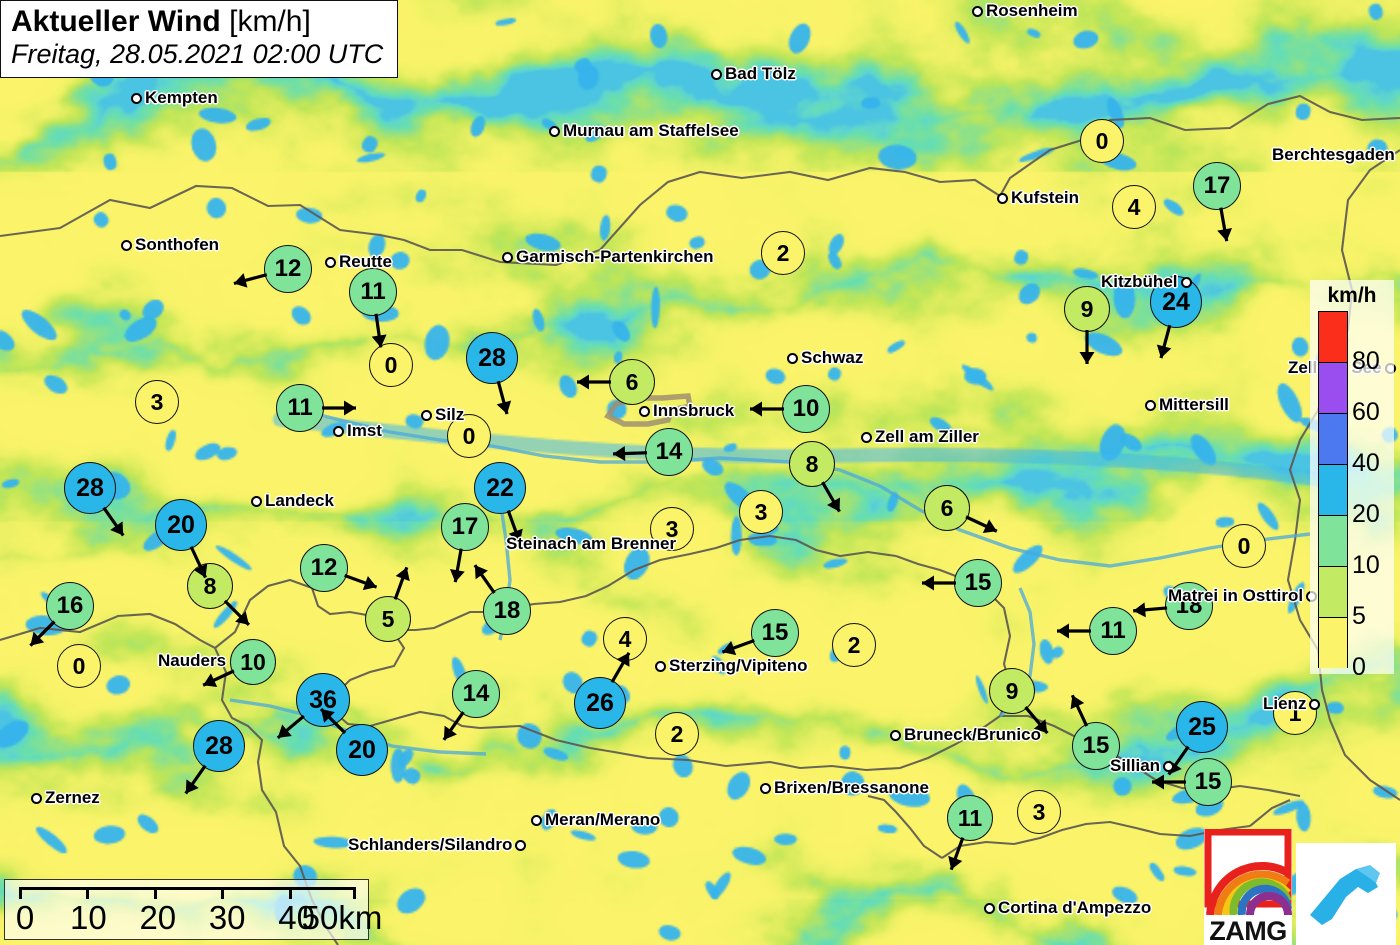 The height and width of the screenshot is (945, 1400). I want to click on title-text: Aktueller Wind, so click(116, 21).